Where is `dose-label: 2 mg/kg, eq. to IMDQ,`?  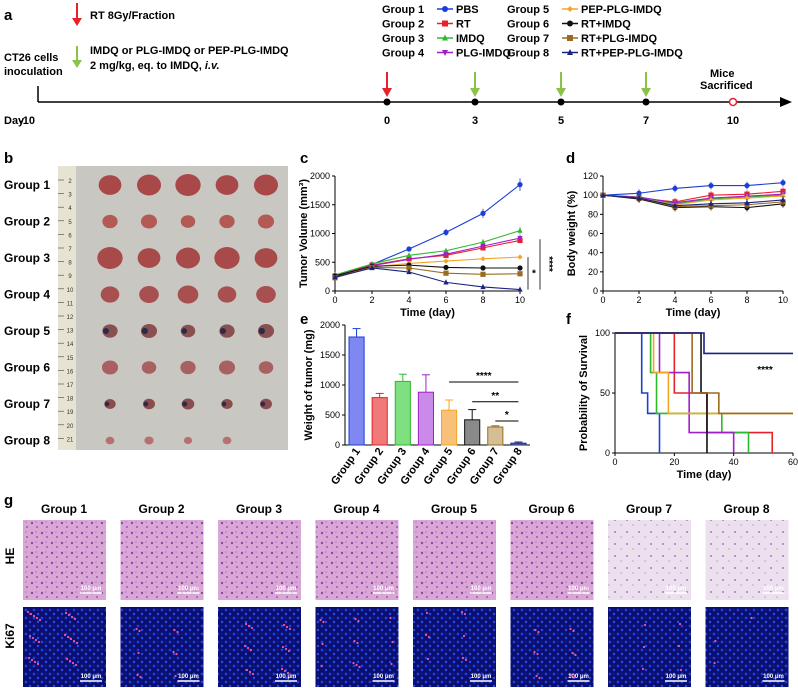 dose-label: 2 mg/kg, eq. to IMDQ, is located at coordinates (146, 66).